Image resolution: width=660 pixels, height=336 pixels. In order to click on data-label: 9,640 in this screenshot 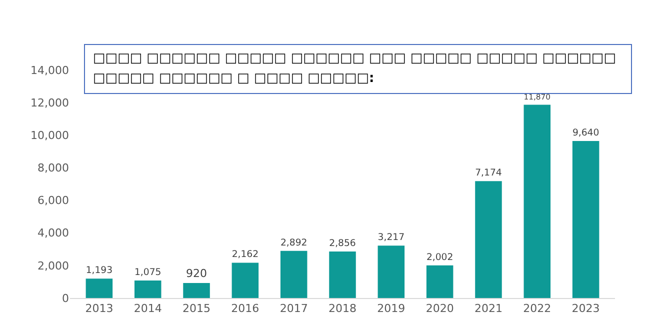, I will do `click(586, 132)`.